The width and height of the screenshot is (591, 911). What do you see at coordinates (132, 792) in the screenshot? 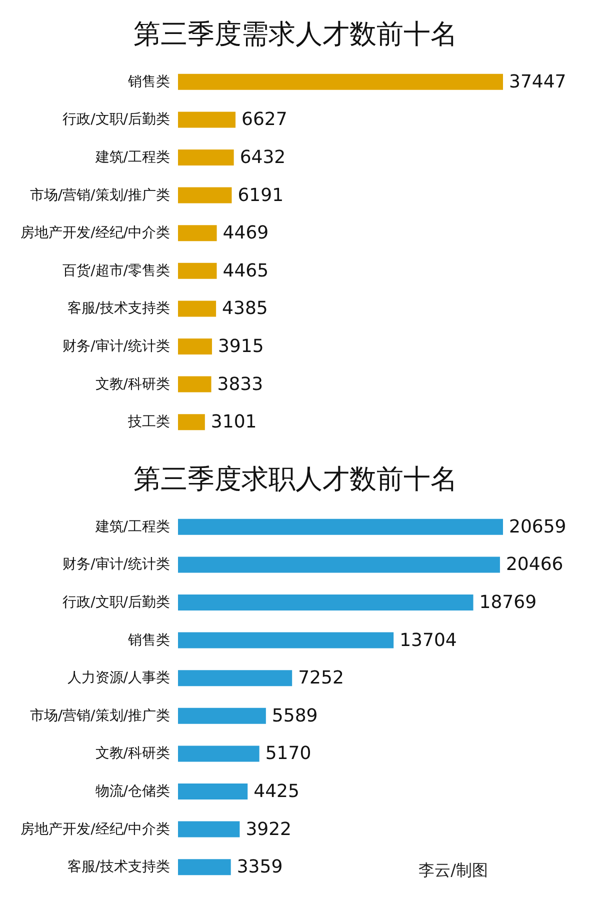
I see `y-tick-label: 物流/仓储类` at bounding box center [132, 792].